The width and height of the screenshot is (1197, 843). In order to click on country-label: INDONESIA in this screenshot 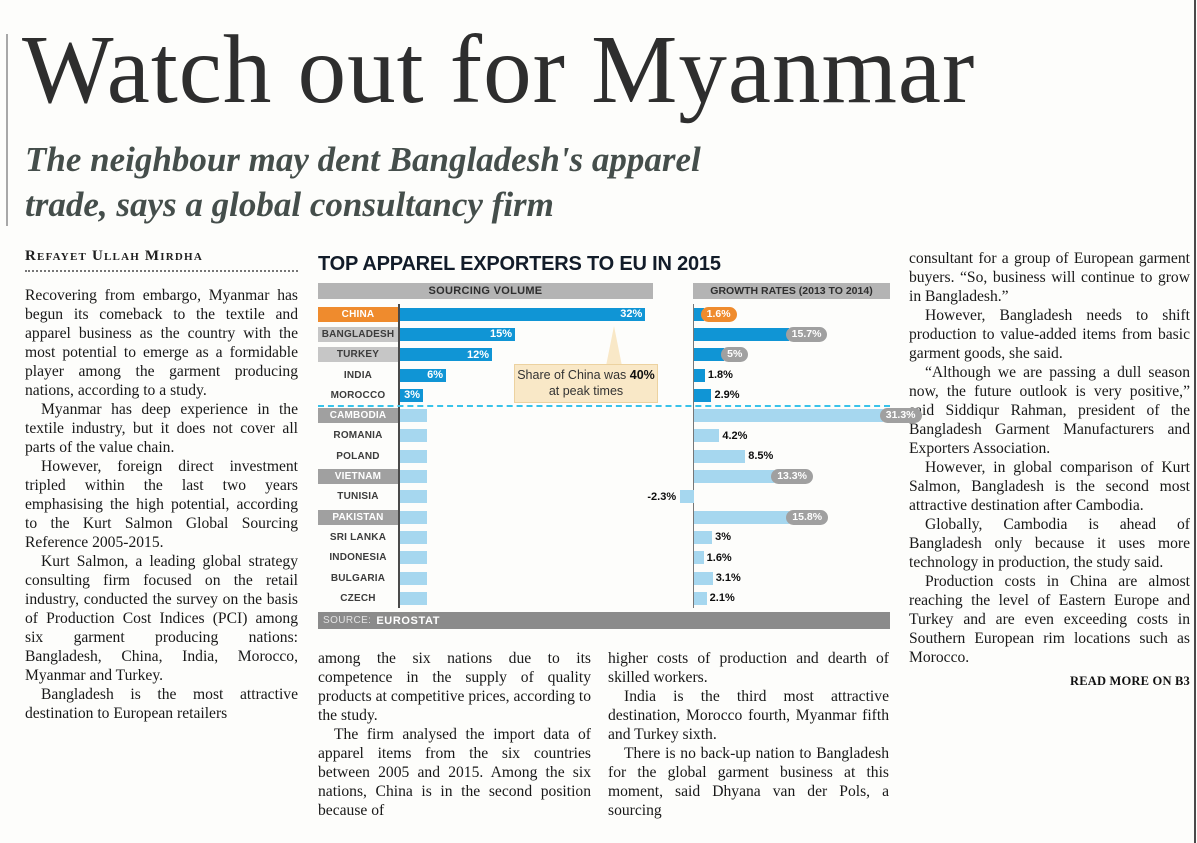, I will do `click(358, 558)`.